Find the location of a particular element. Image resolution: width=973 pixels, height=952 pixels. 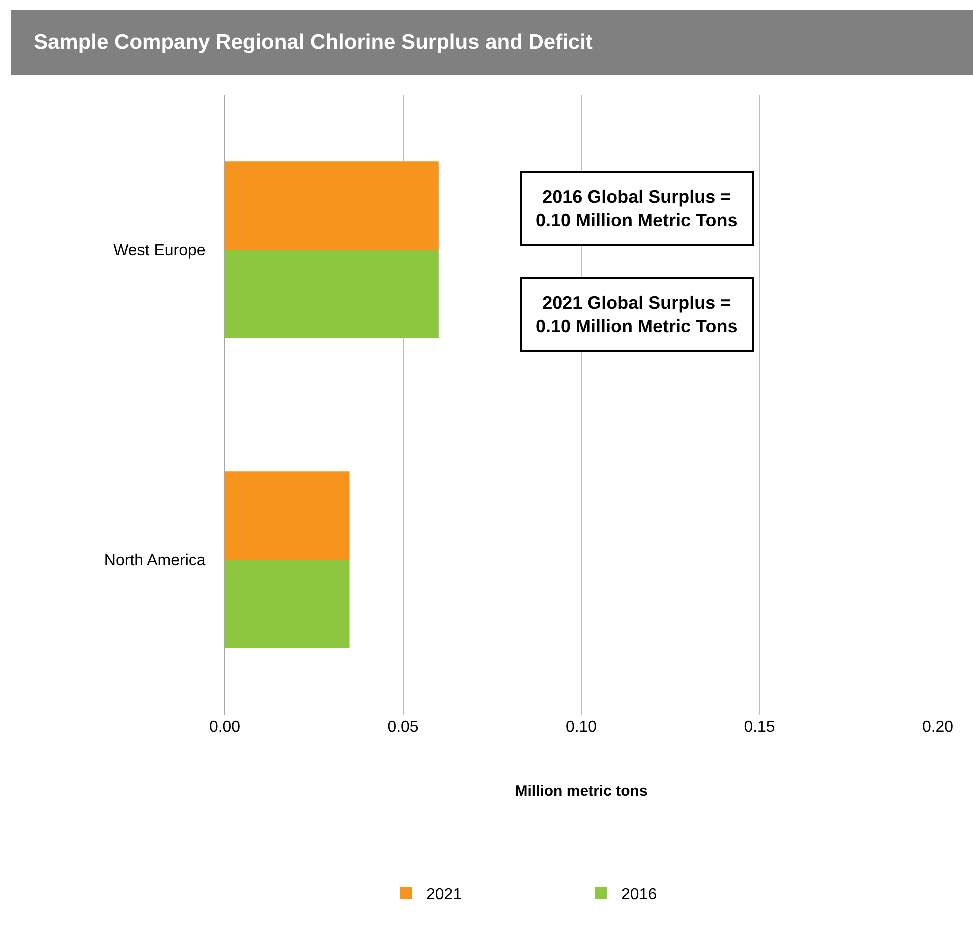

x-axis-title: Million metric tons is located at coordinates (581, 791).